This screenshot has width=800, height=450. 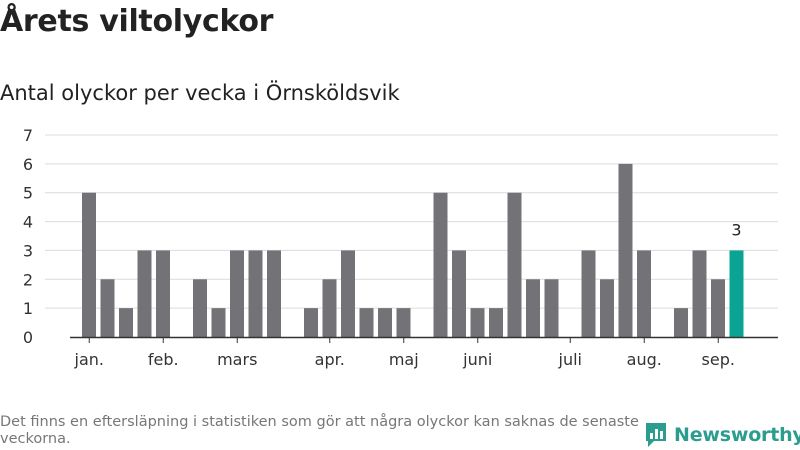 I want to click on chart-title: Årets viltolyckor, so click(x=137, y=21).